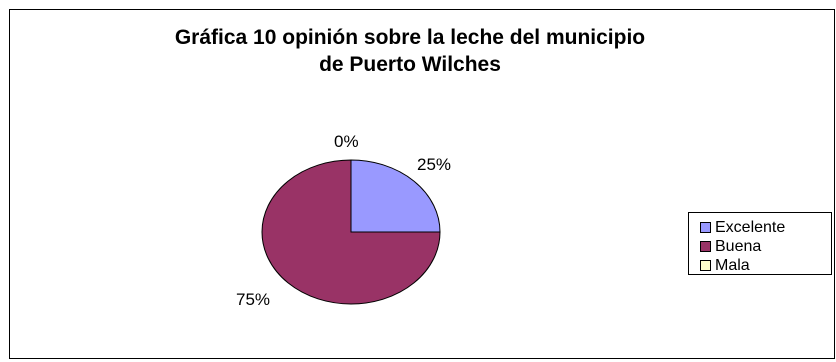  Describe the element at coordinates (705, 246) in the screenshot. I see `legend-swatch-buena` at that location.